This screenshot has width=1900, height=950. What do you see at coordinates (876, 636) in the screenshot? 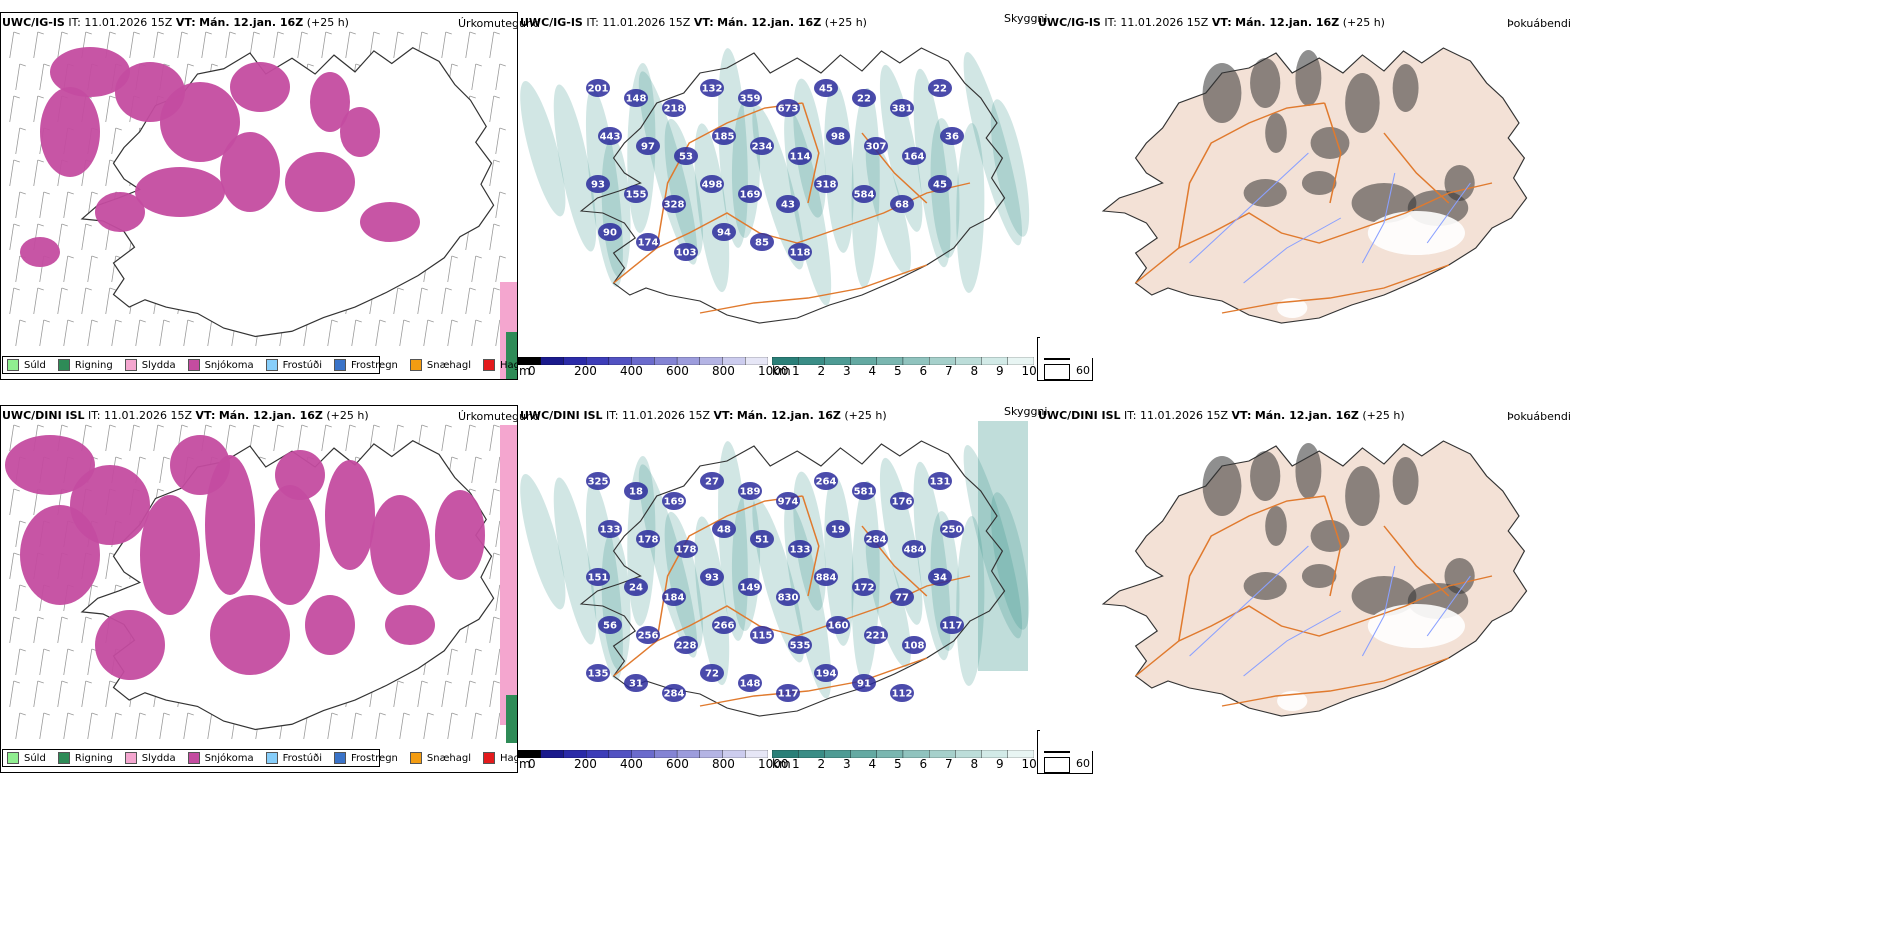
I see `ceiling-value: 221` at bounding box center [876, 636].